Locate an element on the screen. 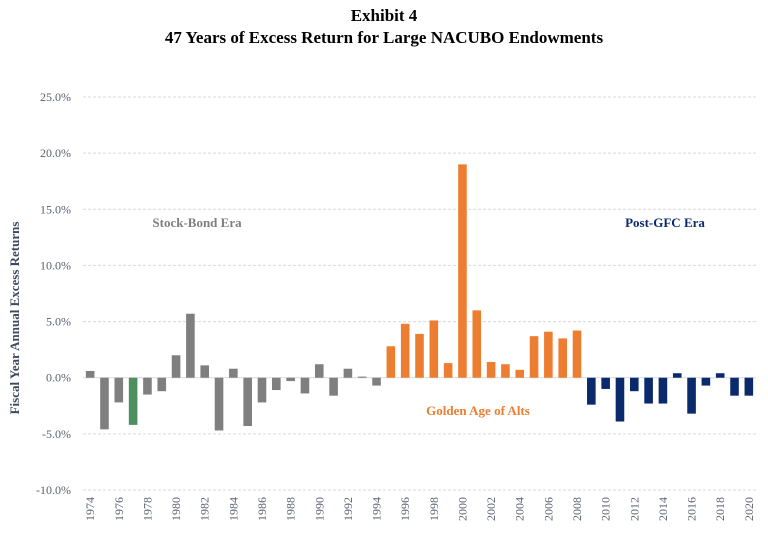 The width and height of the screenshot is (768, 545). bar-1989 is located at coordinates (305, 385).